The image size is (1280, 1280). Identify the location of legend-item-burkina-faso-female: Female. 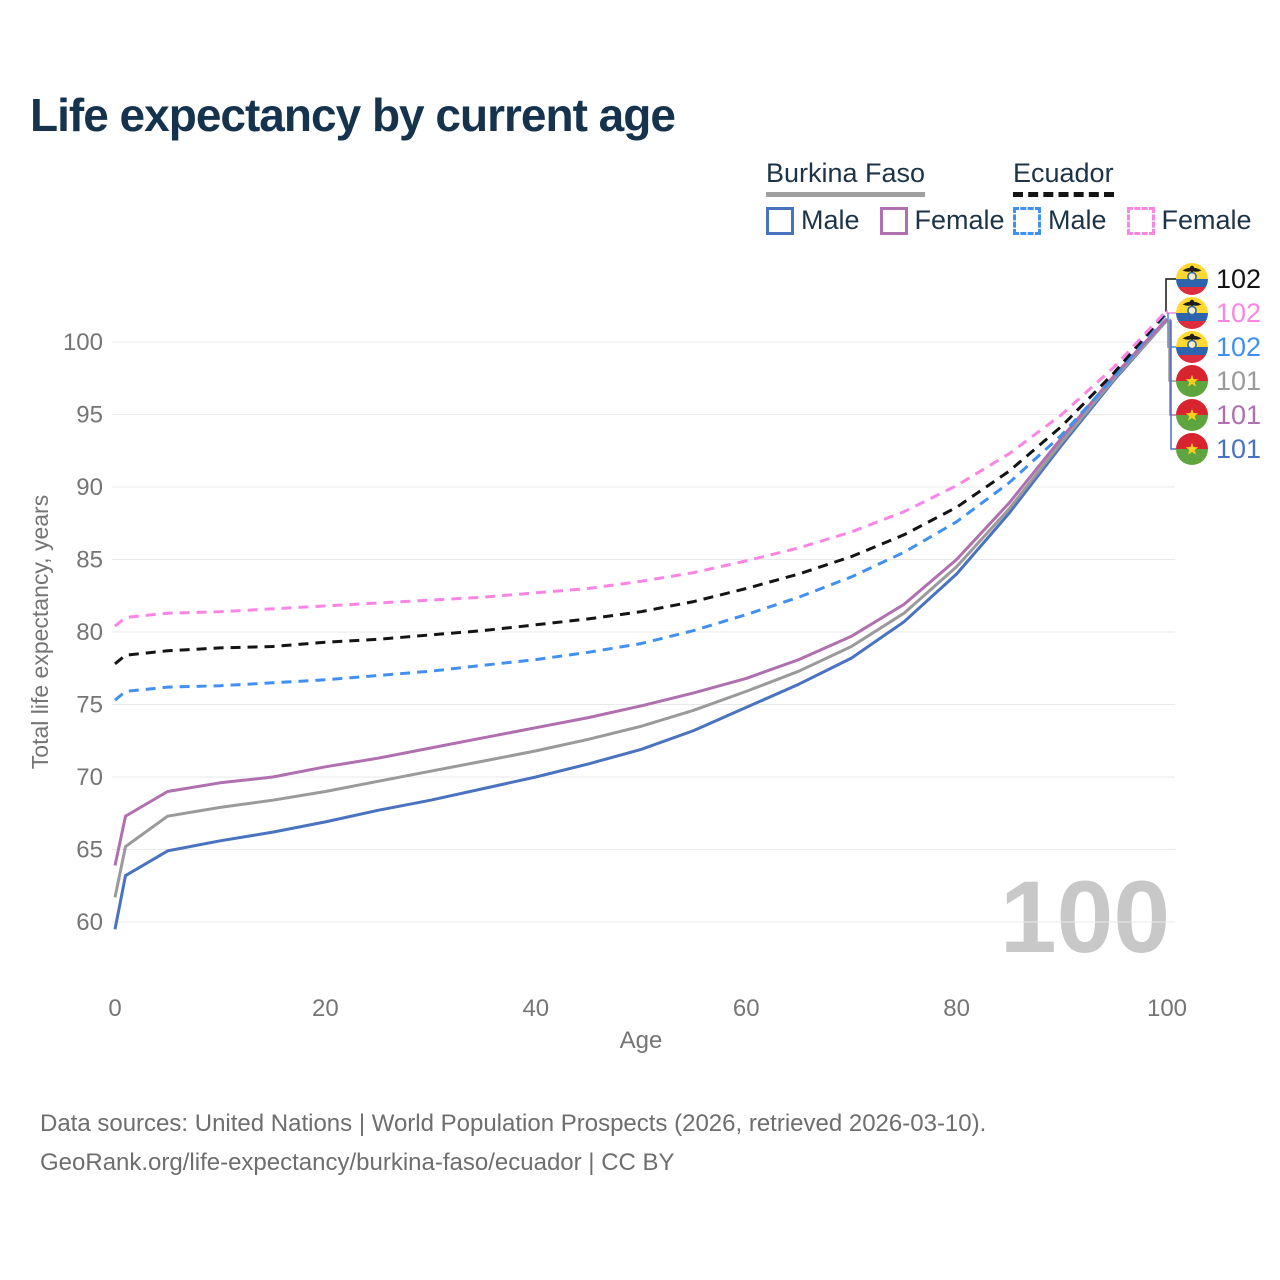
(942, 220).